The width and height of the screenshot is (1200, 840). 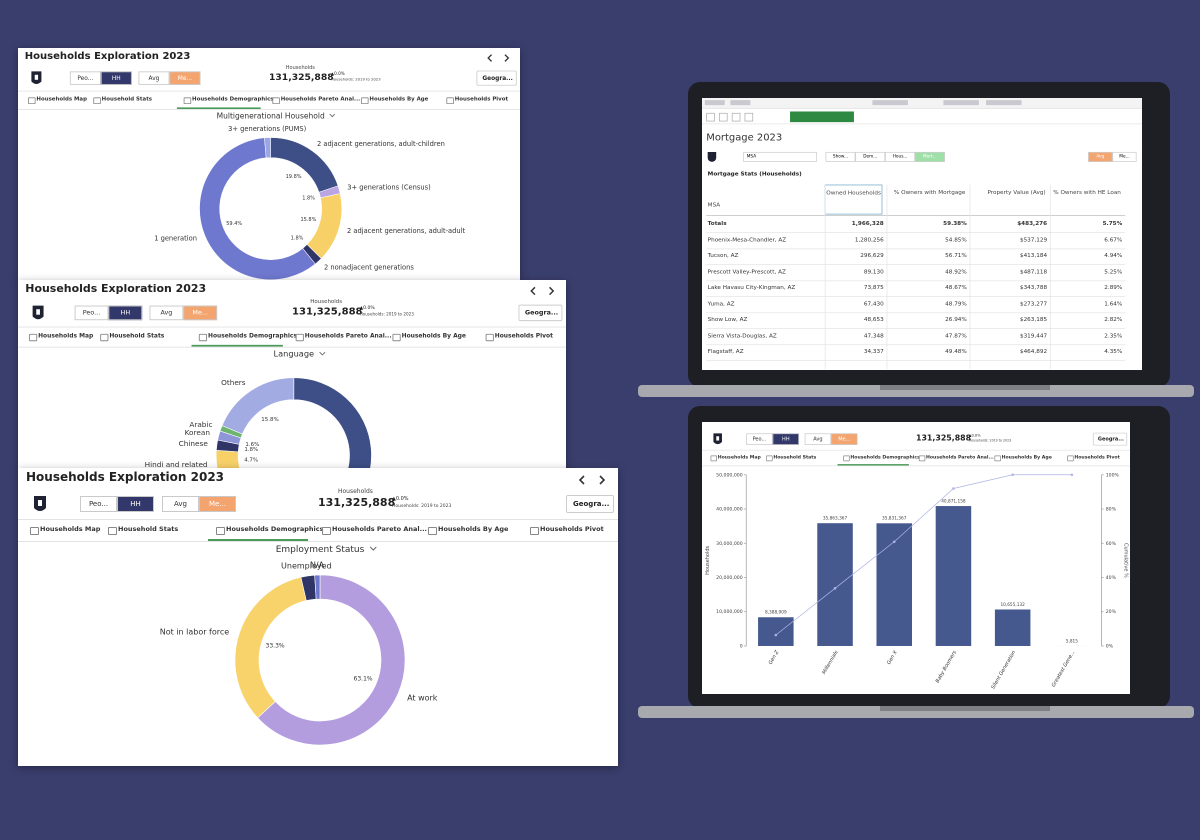 I want to click on column-line, so click(x=1050, y=277).